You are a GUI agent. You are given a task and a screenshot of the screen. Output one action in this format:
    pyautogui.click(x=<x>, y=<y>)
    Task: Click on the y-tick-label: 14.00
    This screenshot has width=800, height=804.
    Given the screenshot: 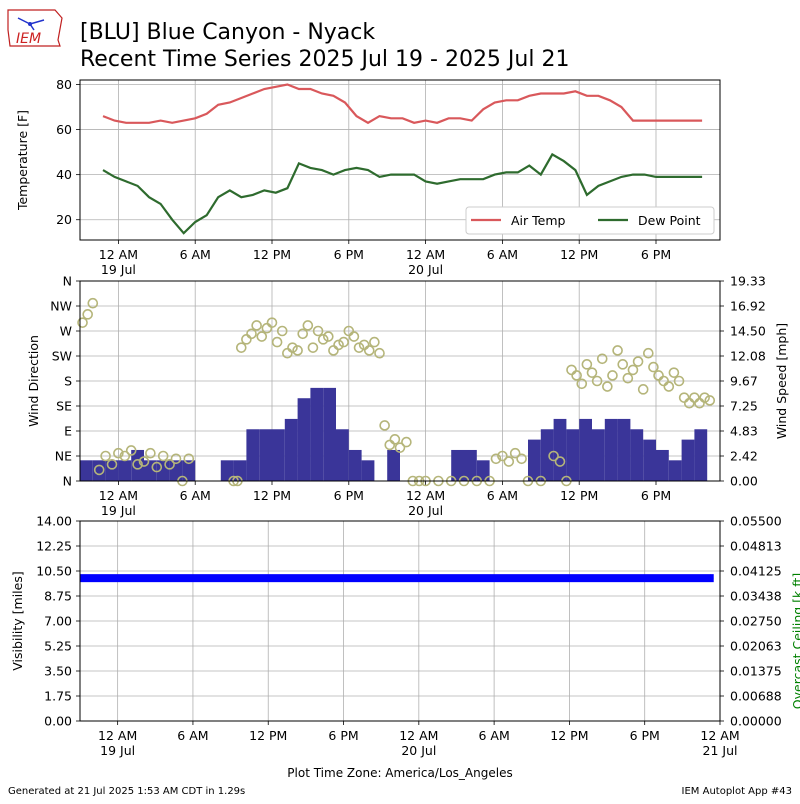 What is the action you would take?
    pyautogui.click(x=54, y=521)
    